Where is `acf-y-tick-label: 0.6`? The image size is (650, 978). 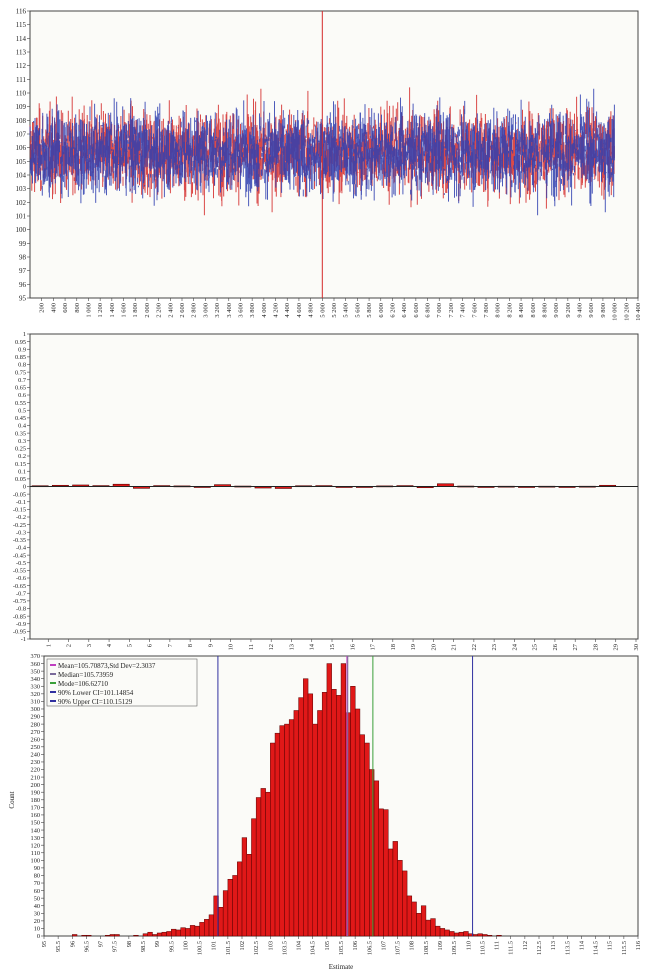 acf-y-tick-label: 0.6 is located at coordinates (22, 395).